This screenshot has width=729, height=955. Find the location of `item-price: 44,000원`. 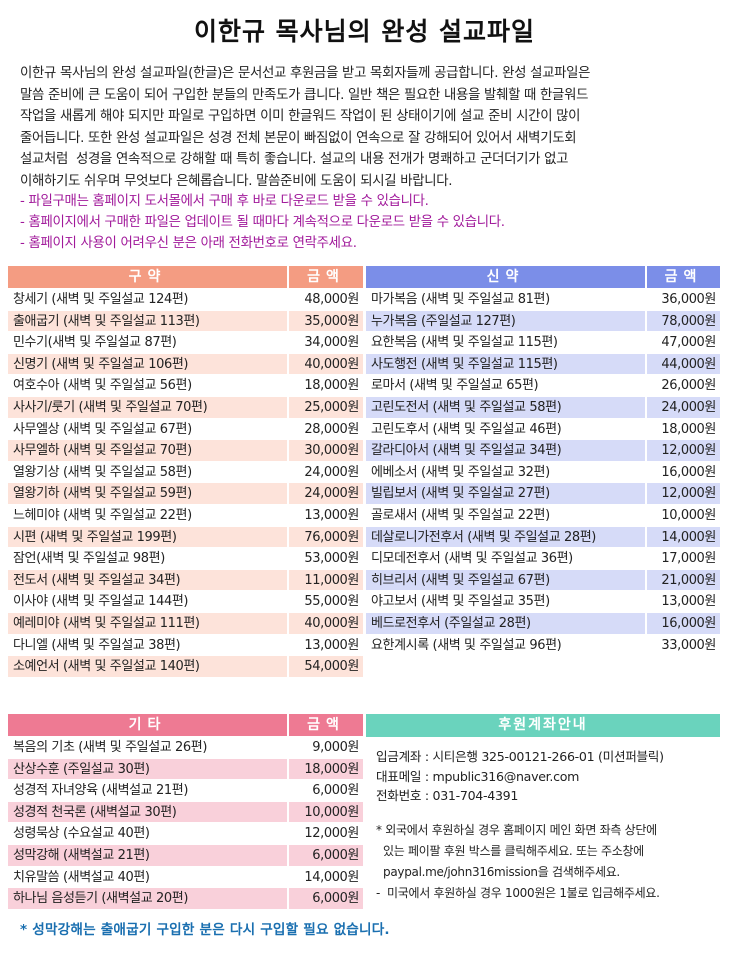

item-price: 44,000원 is located at coordinates (683, 364).